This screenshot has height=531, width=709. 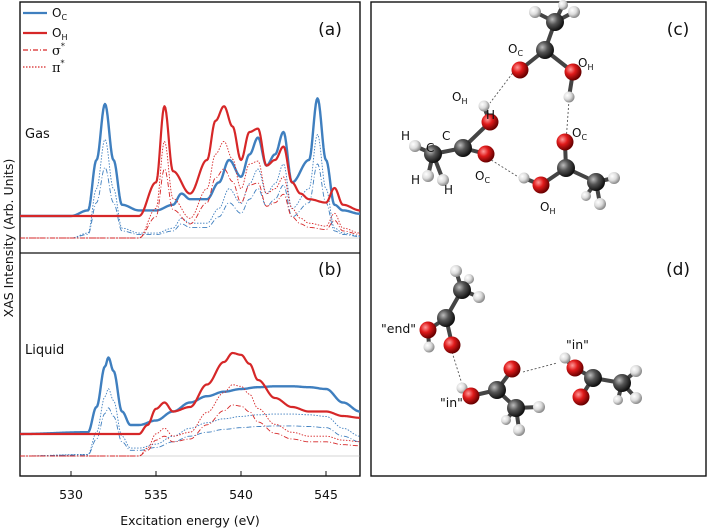 I want to click on panel-a-tag: (a), so click(x=330, y=30).